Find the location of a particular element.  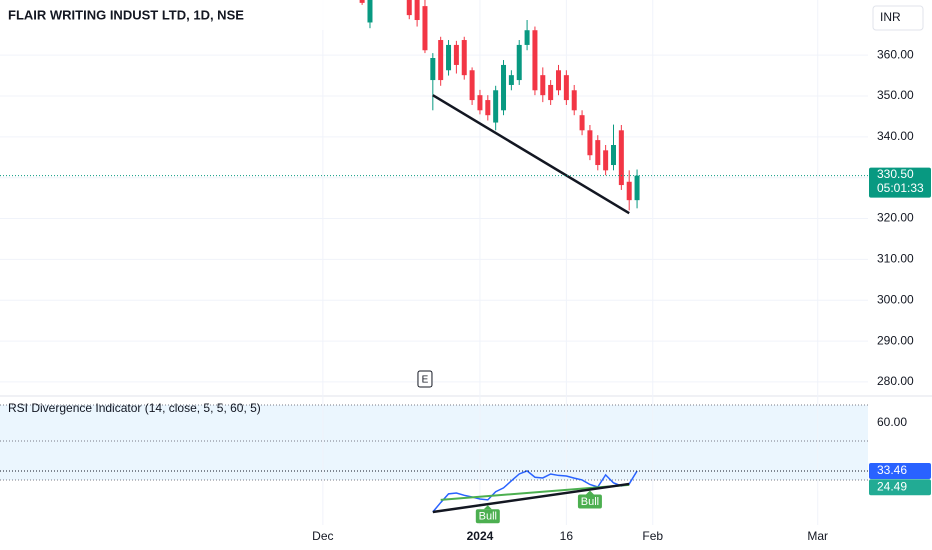

rsi-badge-label: 33.46 is located at coordinates (892, 470).